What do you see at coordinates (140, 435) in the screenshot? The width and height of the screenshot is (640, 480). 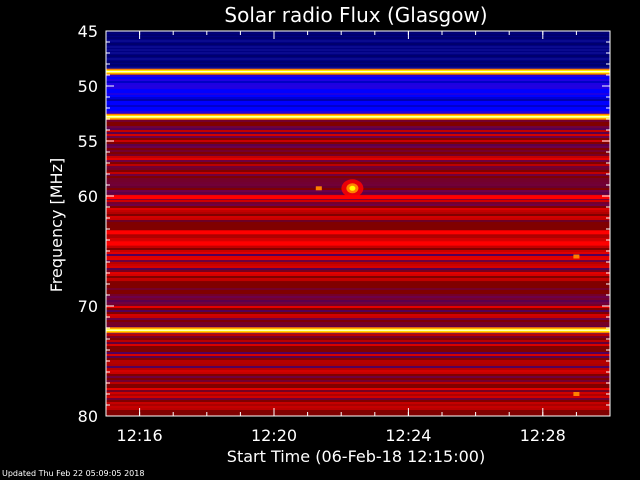 I see `x-tick-label: 12:16` at bounding box center [140, 435].